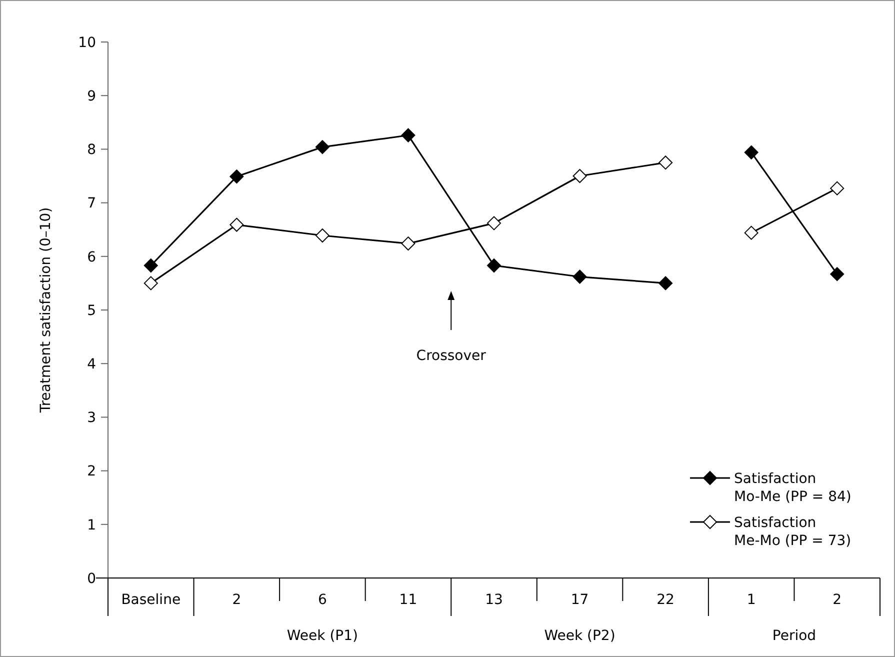  What do you see at coordinates (408, 600) in the screenshot?
I see `x-tick-label: 11` at bounding box center [408, 600].